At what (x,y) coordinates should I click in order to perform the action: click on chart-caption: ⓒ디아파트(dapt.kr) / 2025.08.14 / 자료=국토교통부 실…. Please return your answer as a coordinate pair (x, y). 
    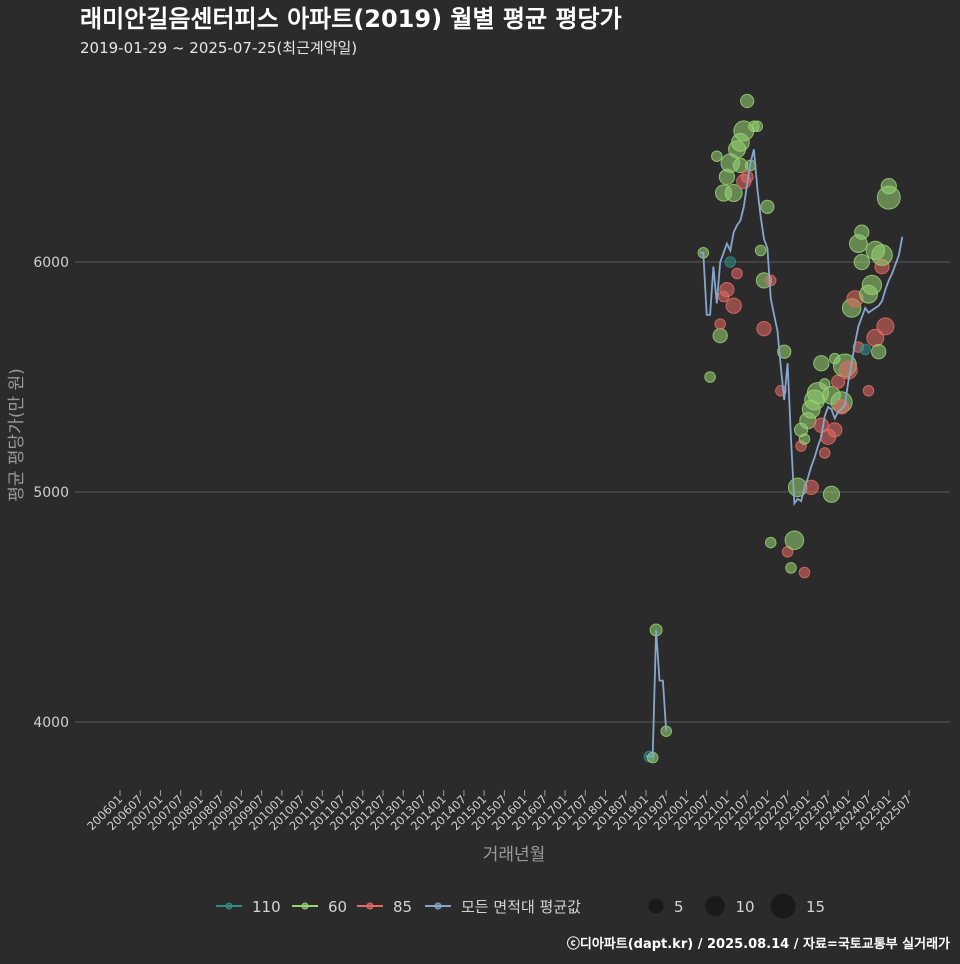
    Looking at the image, I should click on (758, 944).